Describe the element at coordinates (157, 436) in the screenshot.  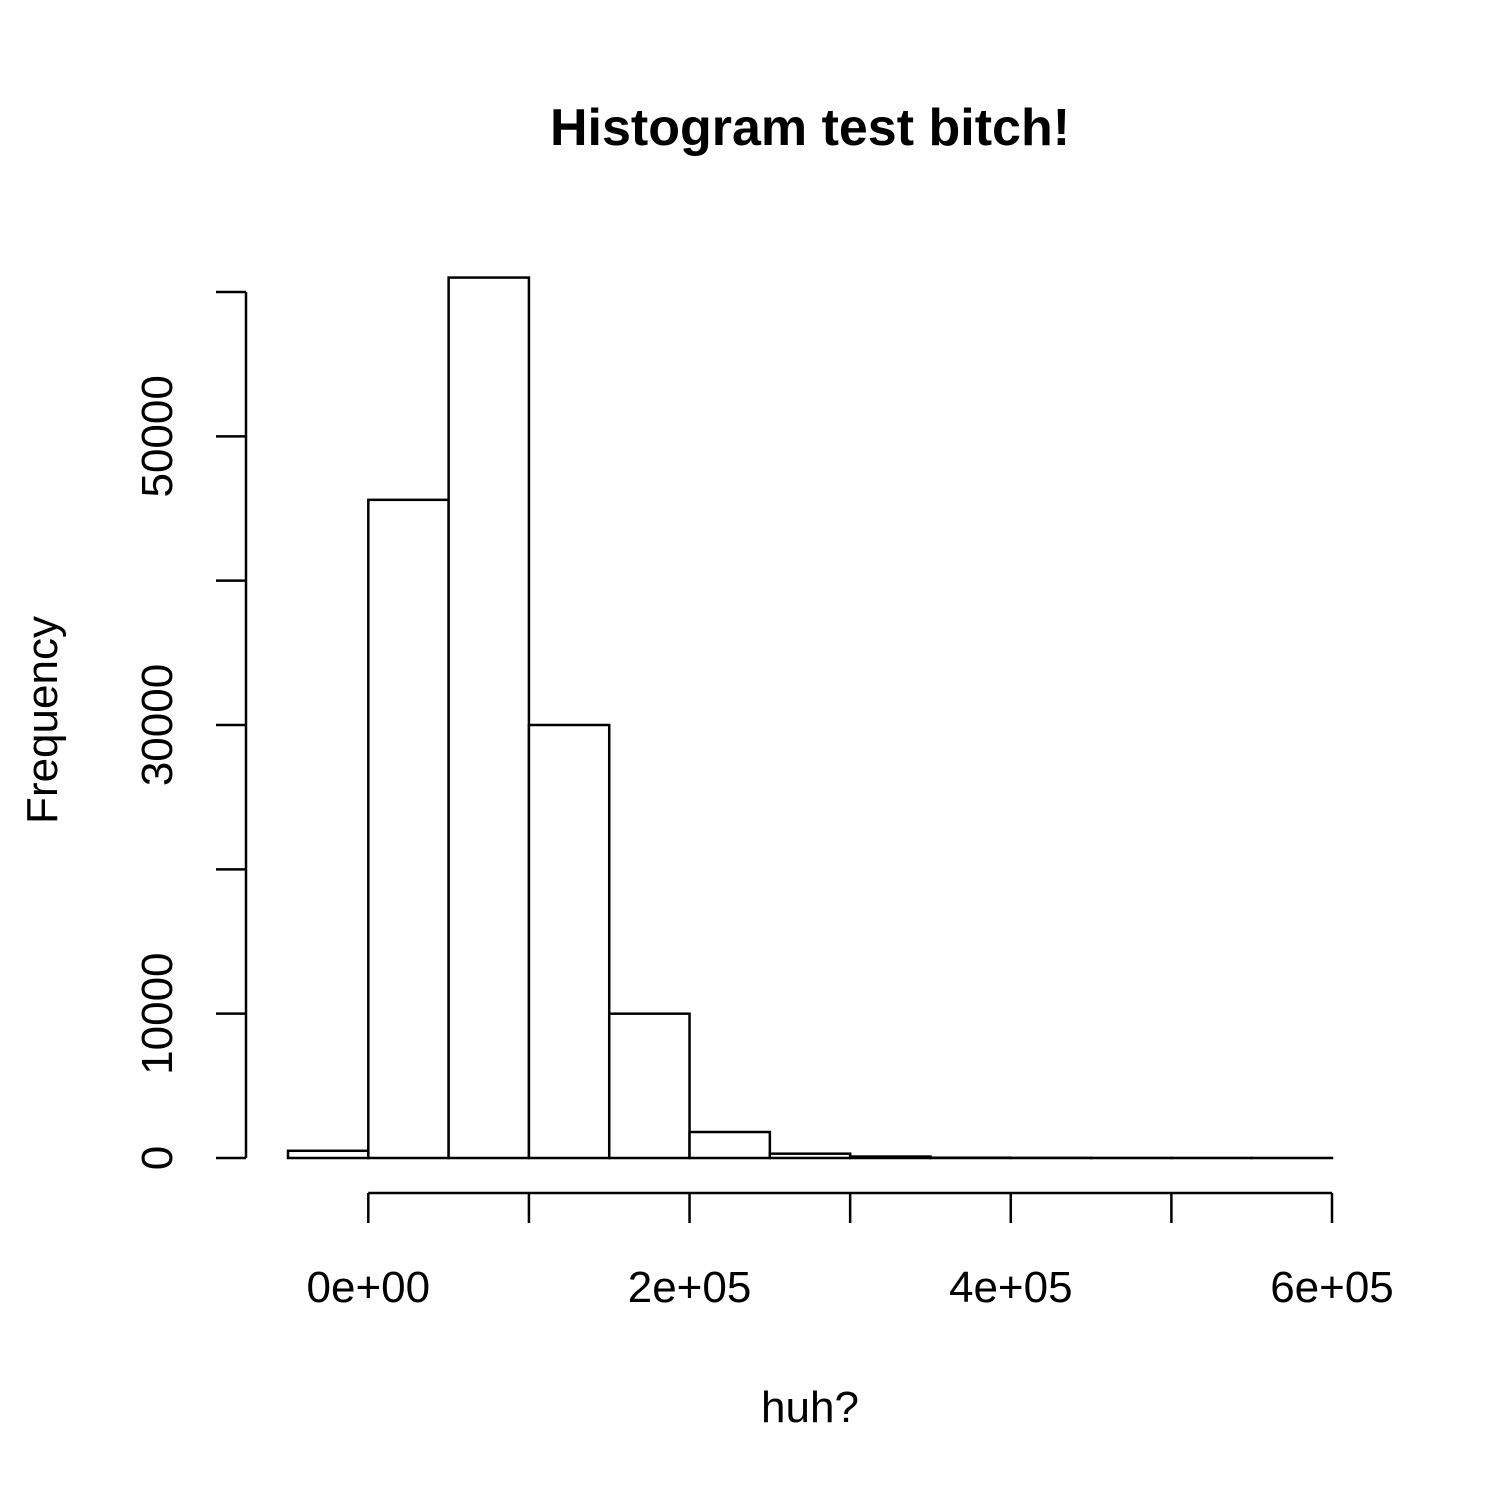
I see `y-tick-label-3: 50000` at that location.